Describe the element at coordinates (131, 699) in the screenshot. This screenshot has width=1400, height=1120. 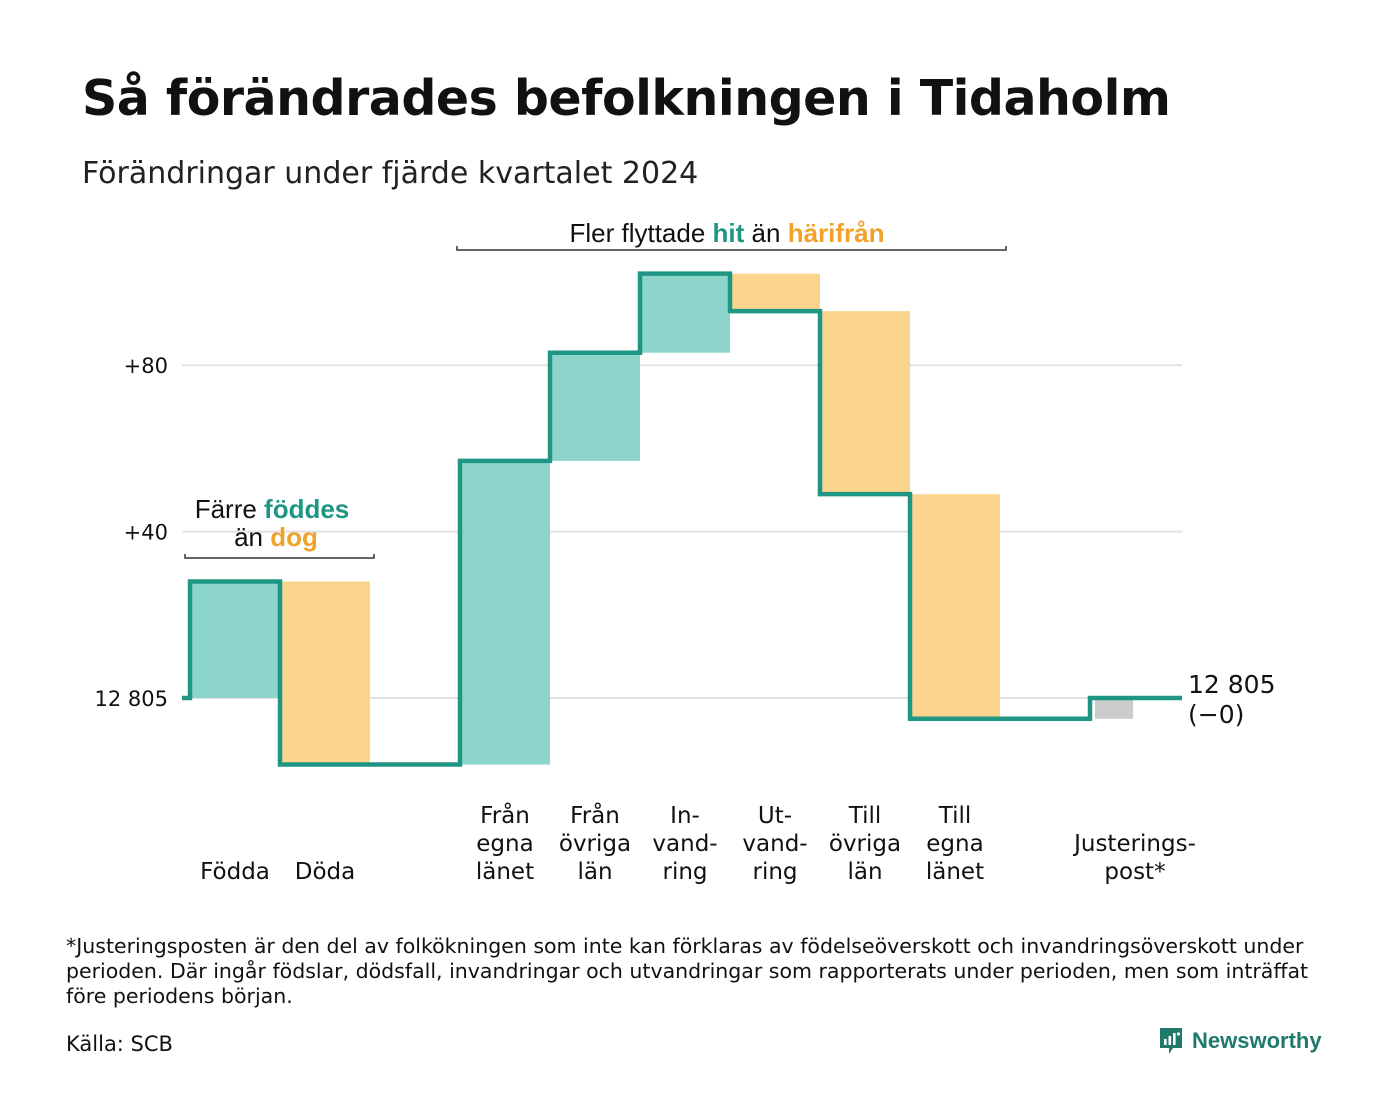
I see `y-tick-label: 12 805` at that location.